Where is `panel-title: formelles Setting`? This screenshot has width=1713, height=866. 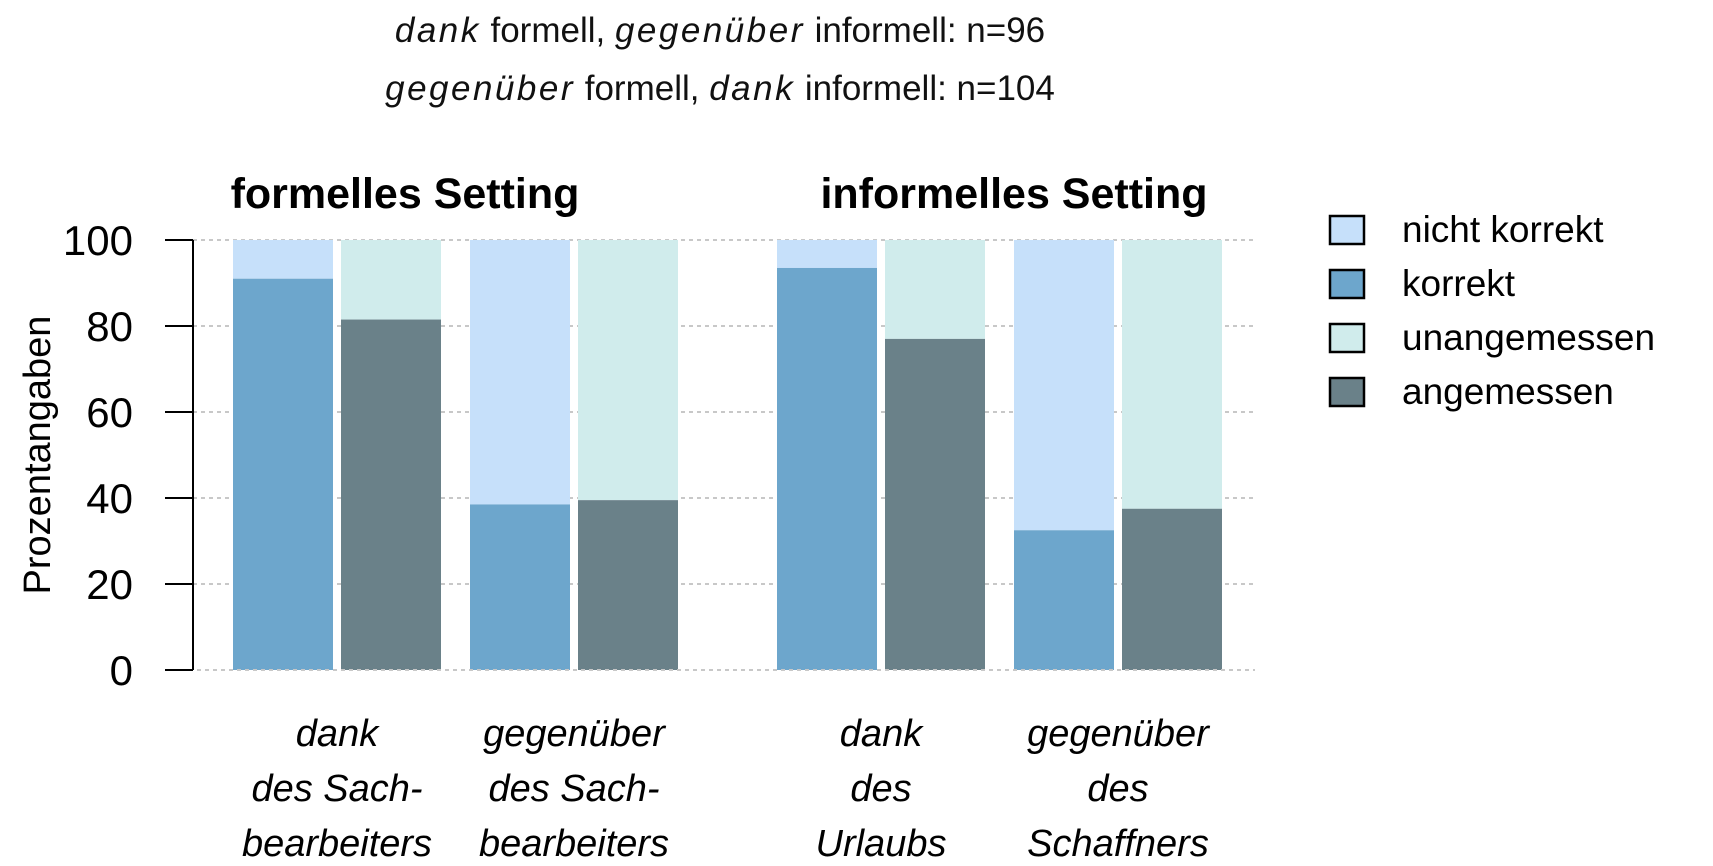
panel-title: formelles Setting is located at coordinates (405, 194).